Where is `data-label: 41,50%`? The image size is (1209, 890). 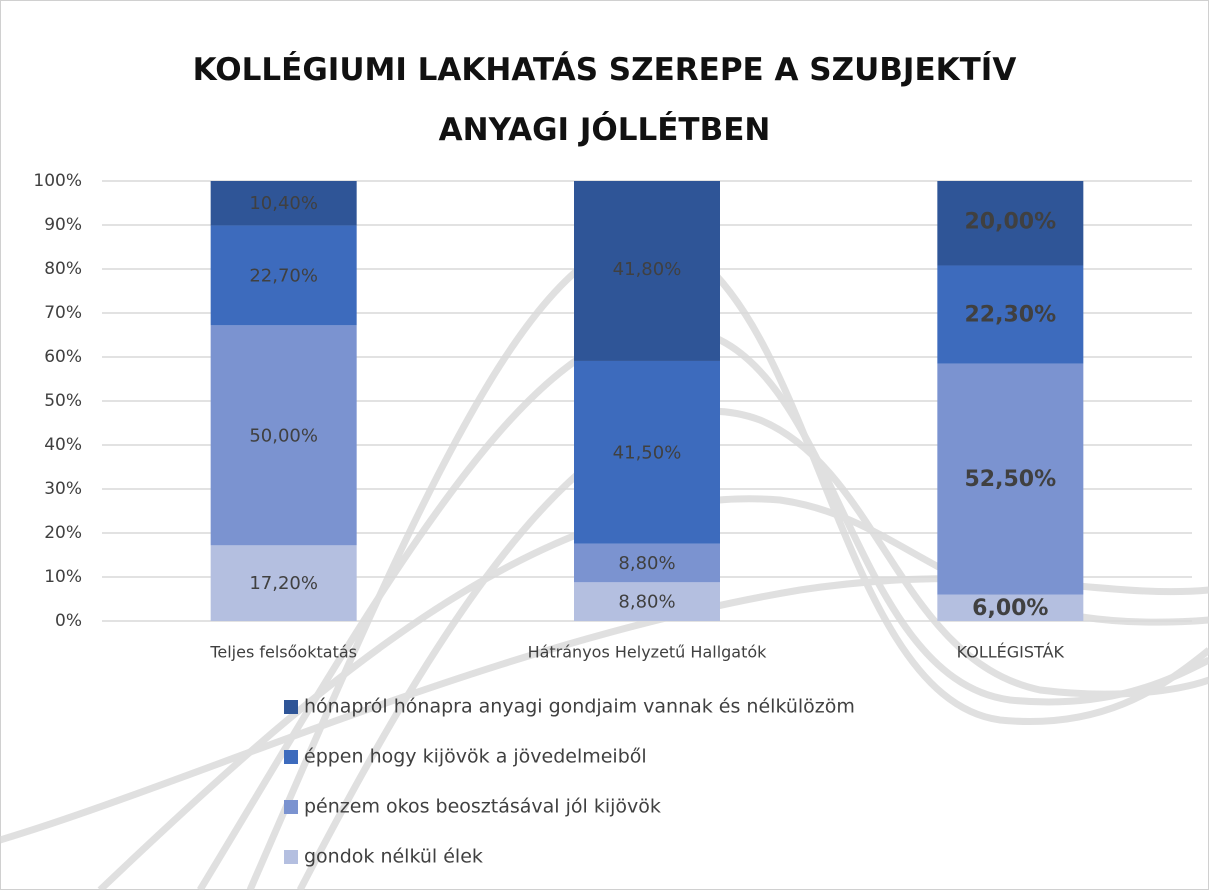
data-label: 41,50% is located at coordinates (647, 452).